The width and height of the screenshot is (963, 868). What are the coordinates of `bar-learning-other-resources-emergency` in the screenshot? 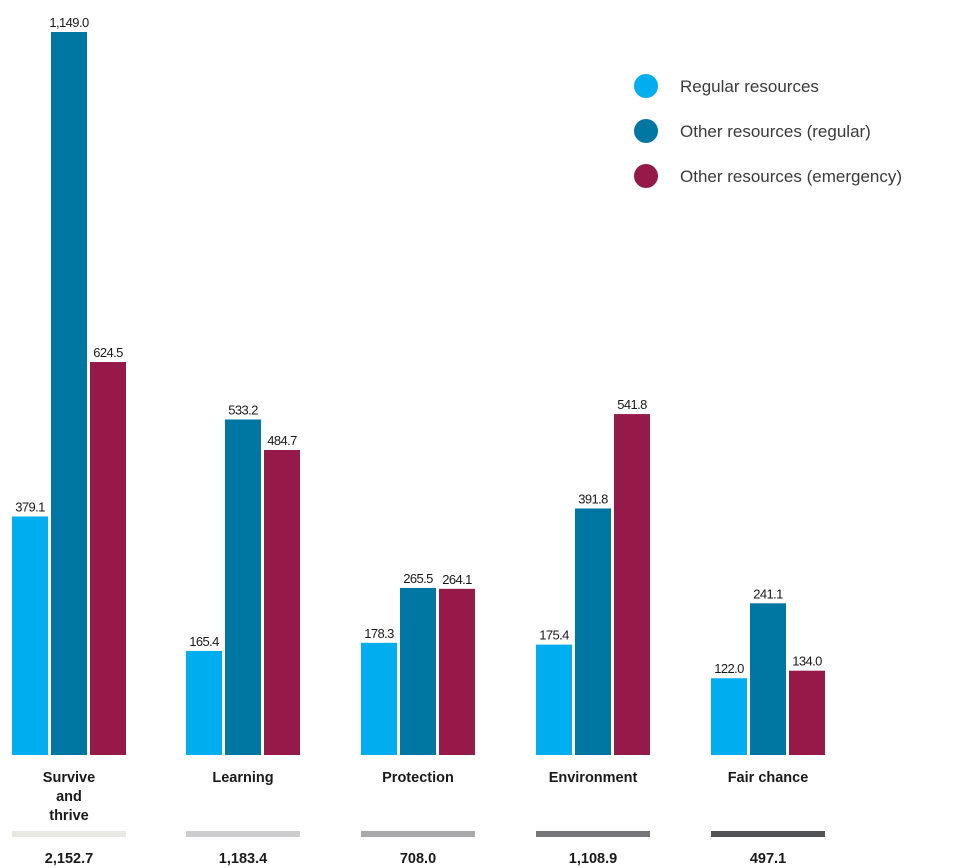 It's located at (282, 602).